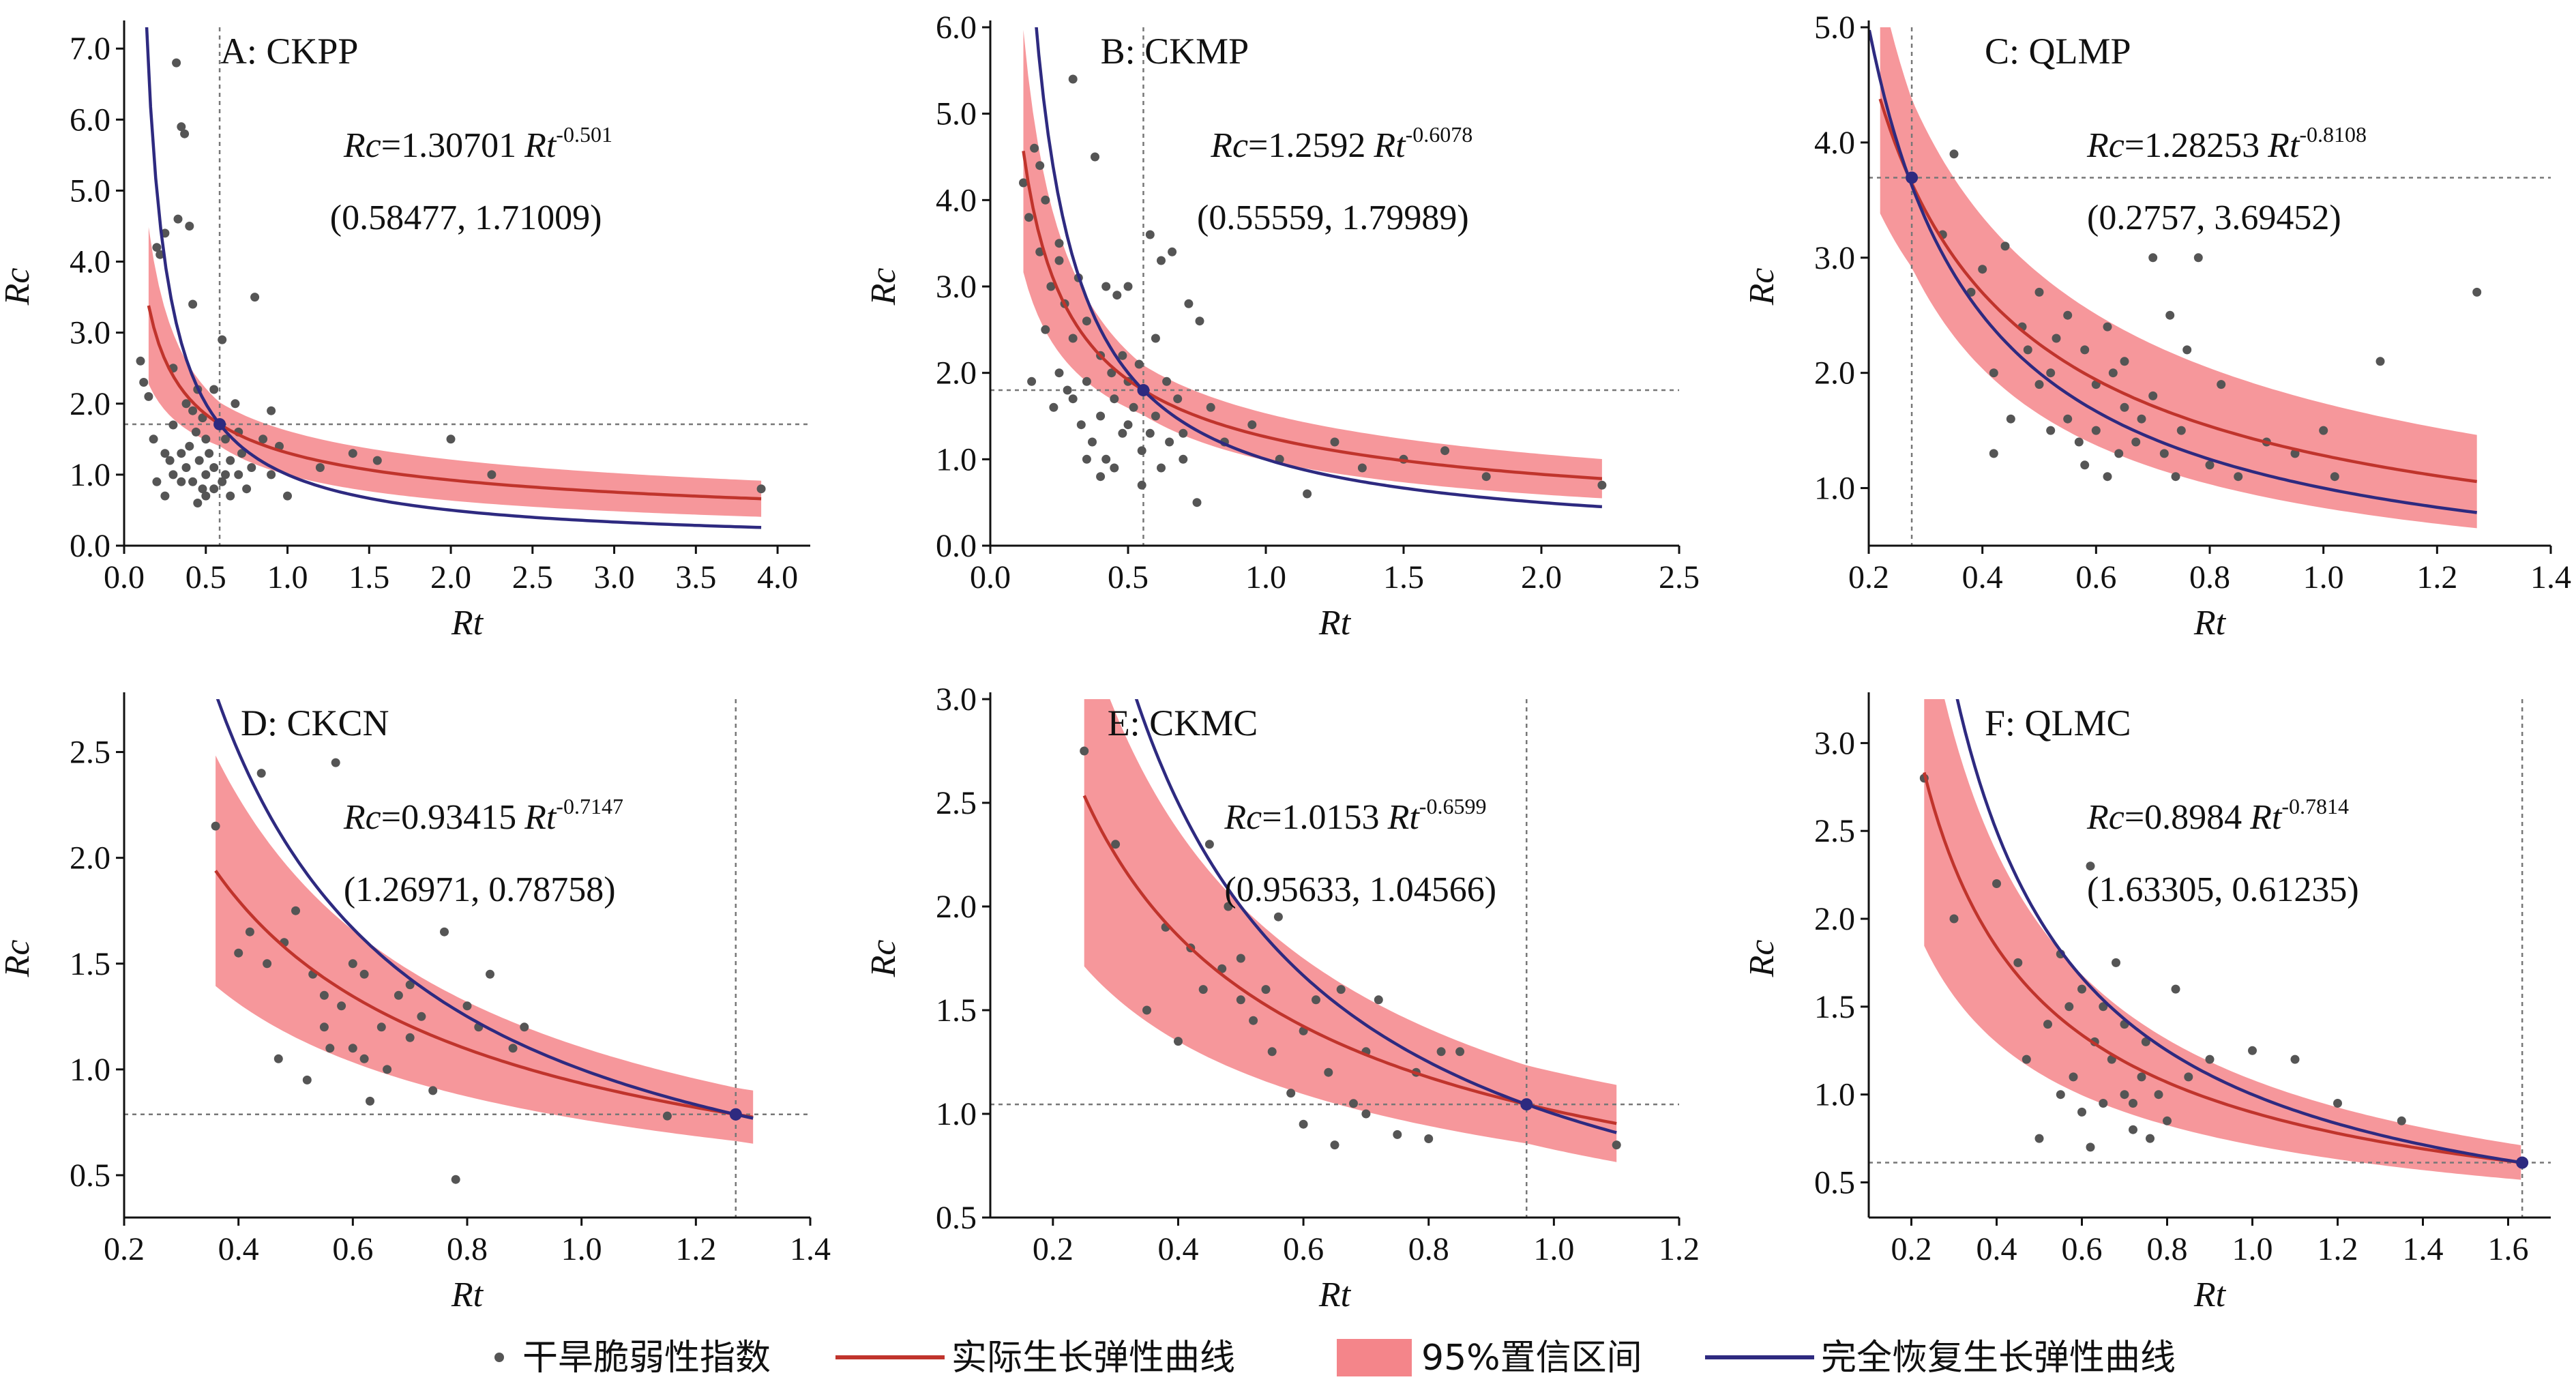 The width and height of the screenshot is (2576, 1386). Describe the element at coordinates (315, 723) in the screenshot. I see `panel-title: D: CKCN` at that location.